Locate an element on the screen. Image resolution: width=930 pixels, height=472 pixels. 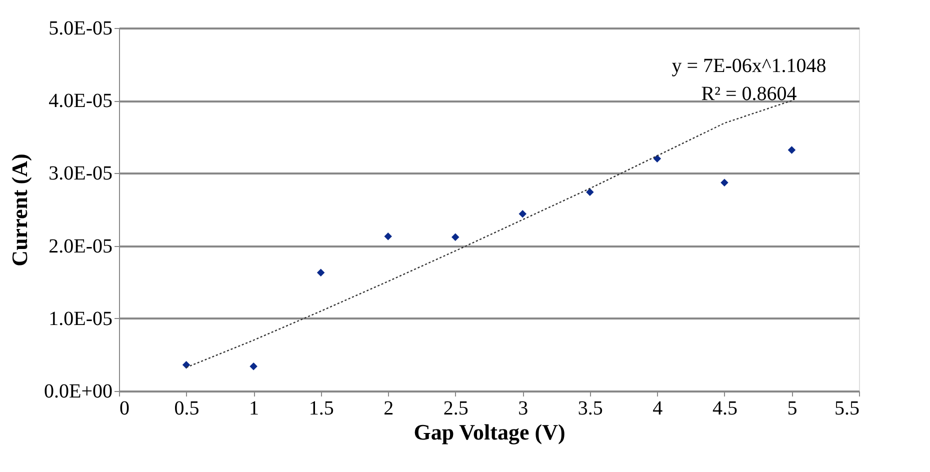
x-tick-label: 2.5 is located at coordinates (455, 409).